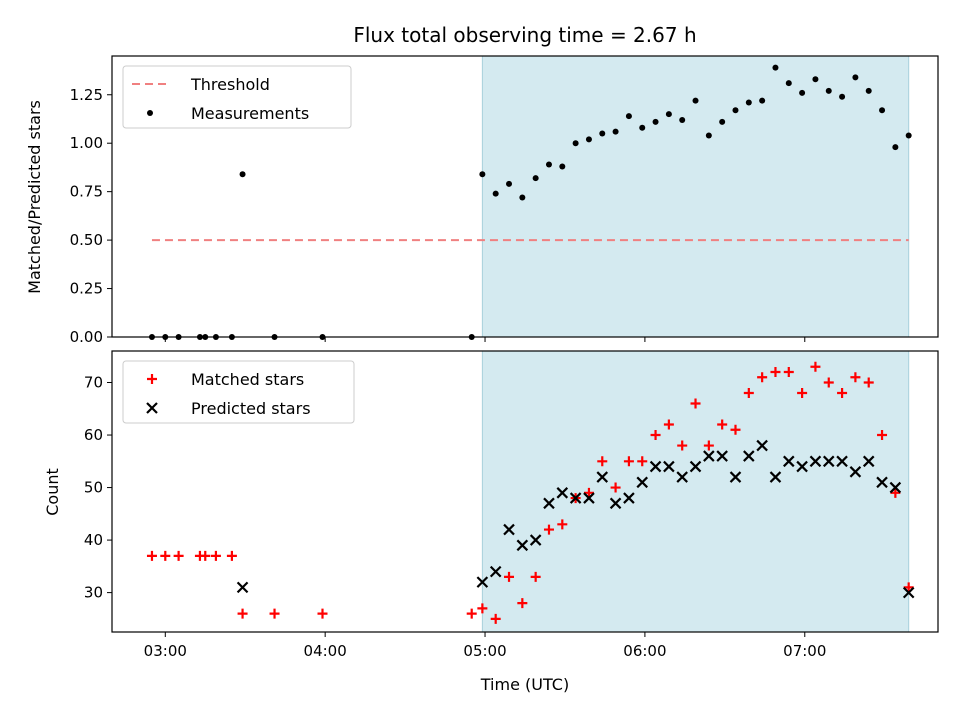  What do you see at coordinates (86, 289) in the screenshot?
I see `top-y-tick-label: 0.25` at bounding box center [86, 289].